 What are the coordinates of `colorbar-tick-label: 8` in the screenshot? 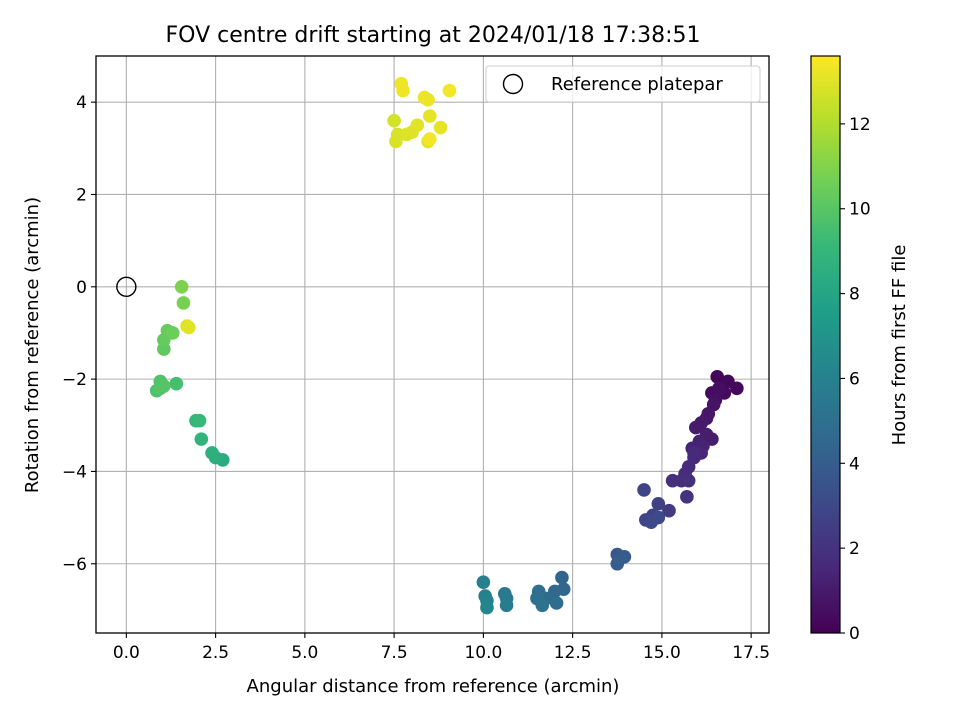 It's located at (854, 295).